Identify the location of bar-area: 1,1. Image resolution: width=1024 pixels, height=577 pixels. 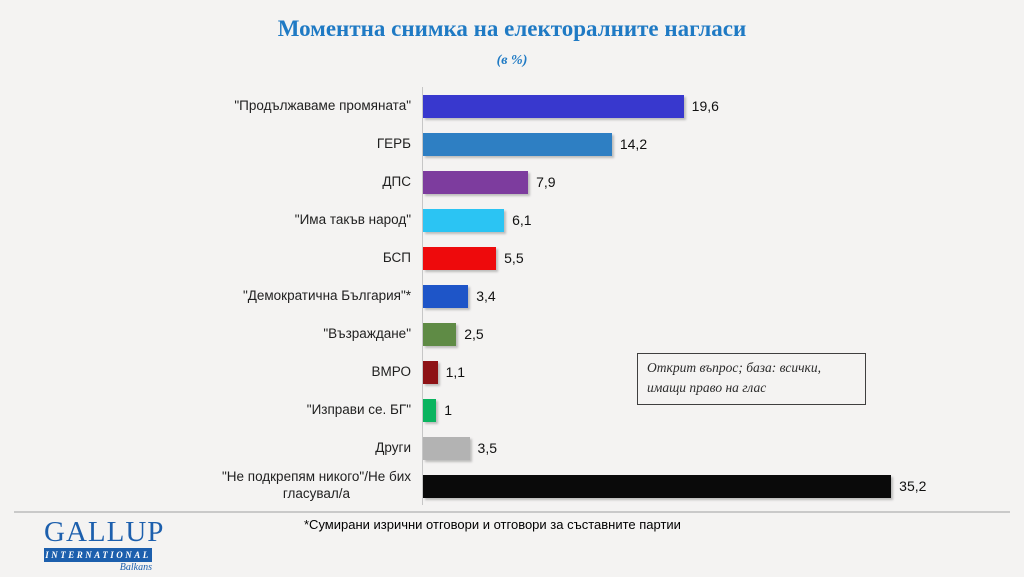
(723, 372).